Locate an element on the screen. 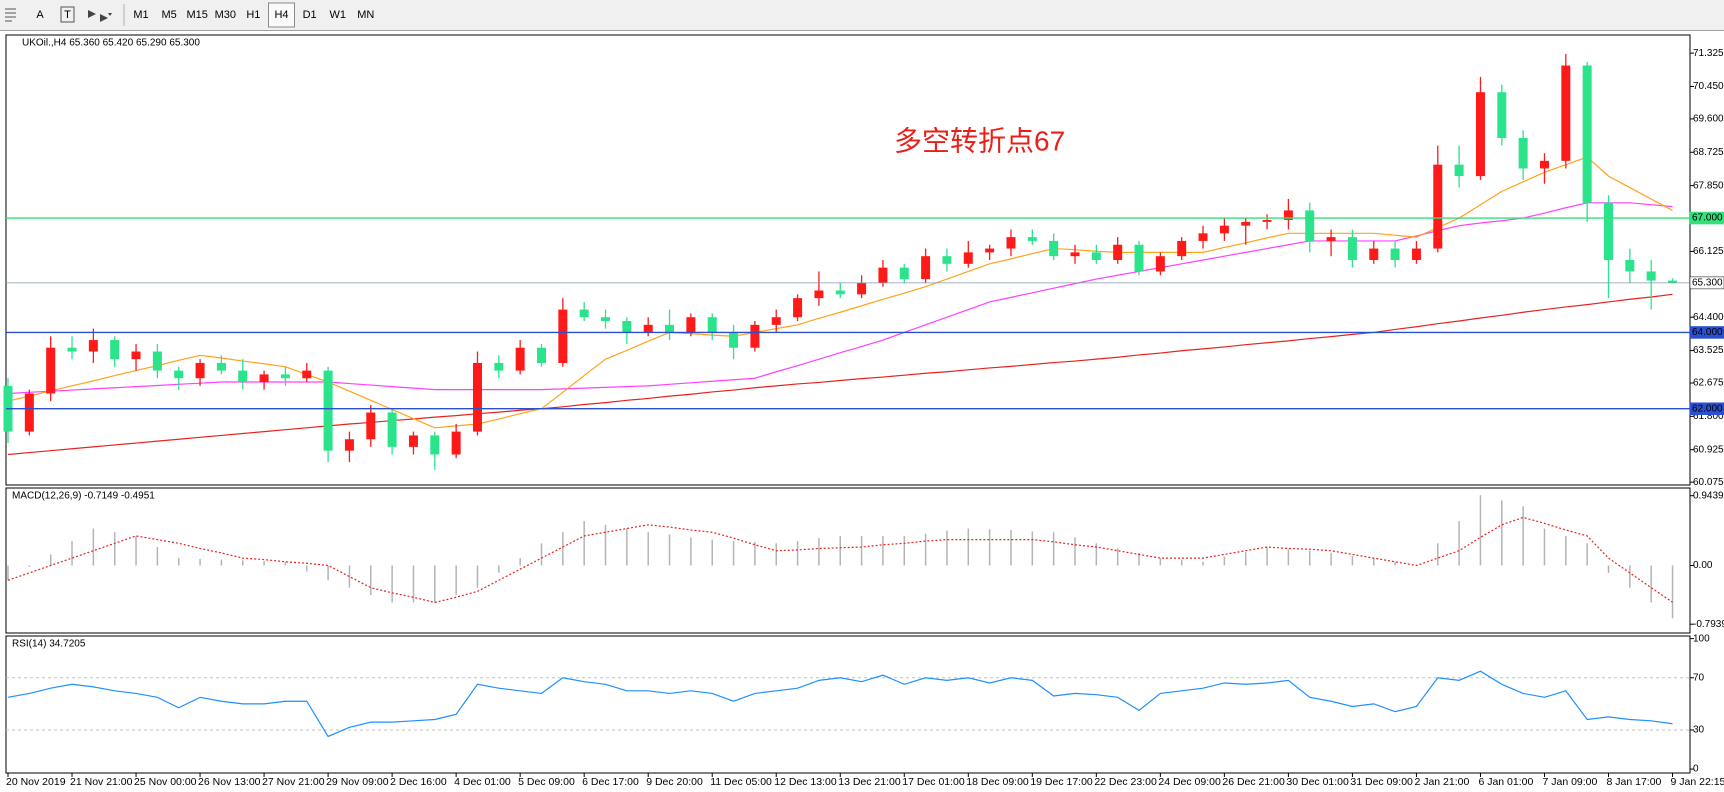  period-button: H1 is located at coordinates (253, 15).